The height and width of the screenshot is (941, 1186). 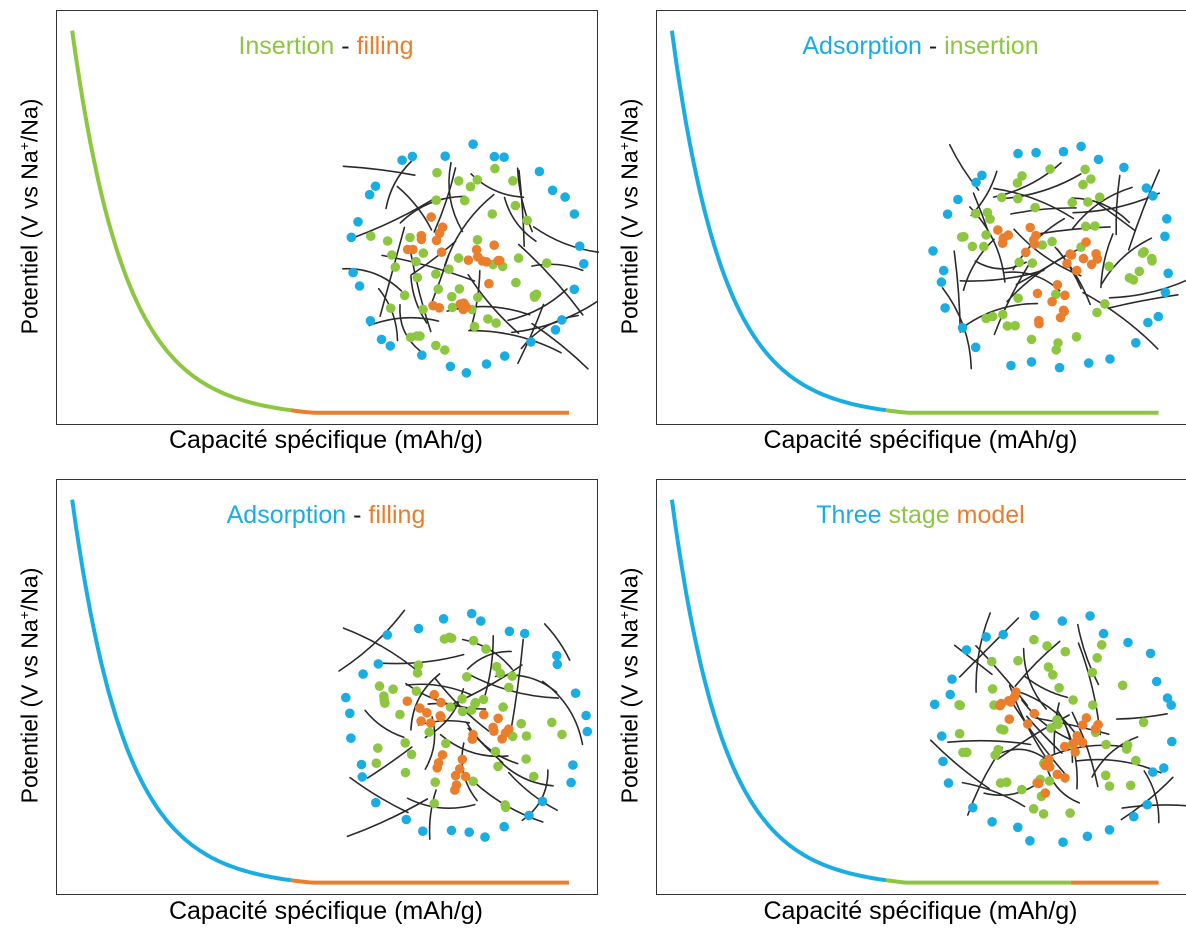 I want to click on panel-title: Insertion - filling, so click(x=326, y=46).